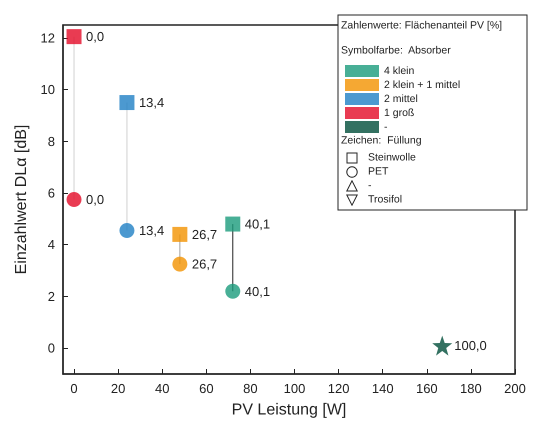 The width and height of the screenshot is (533, 423). Describe the element at coordinates (386, 127) in the screenshot. I see `legend-label: -` at that location.